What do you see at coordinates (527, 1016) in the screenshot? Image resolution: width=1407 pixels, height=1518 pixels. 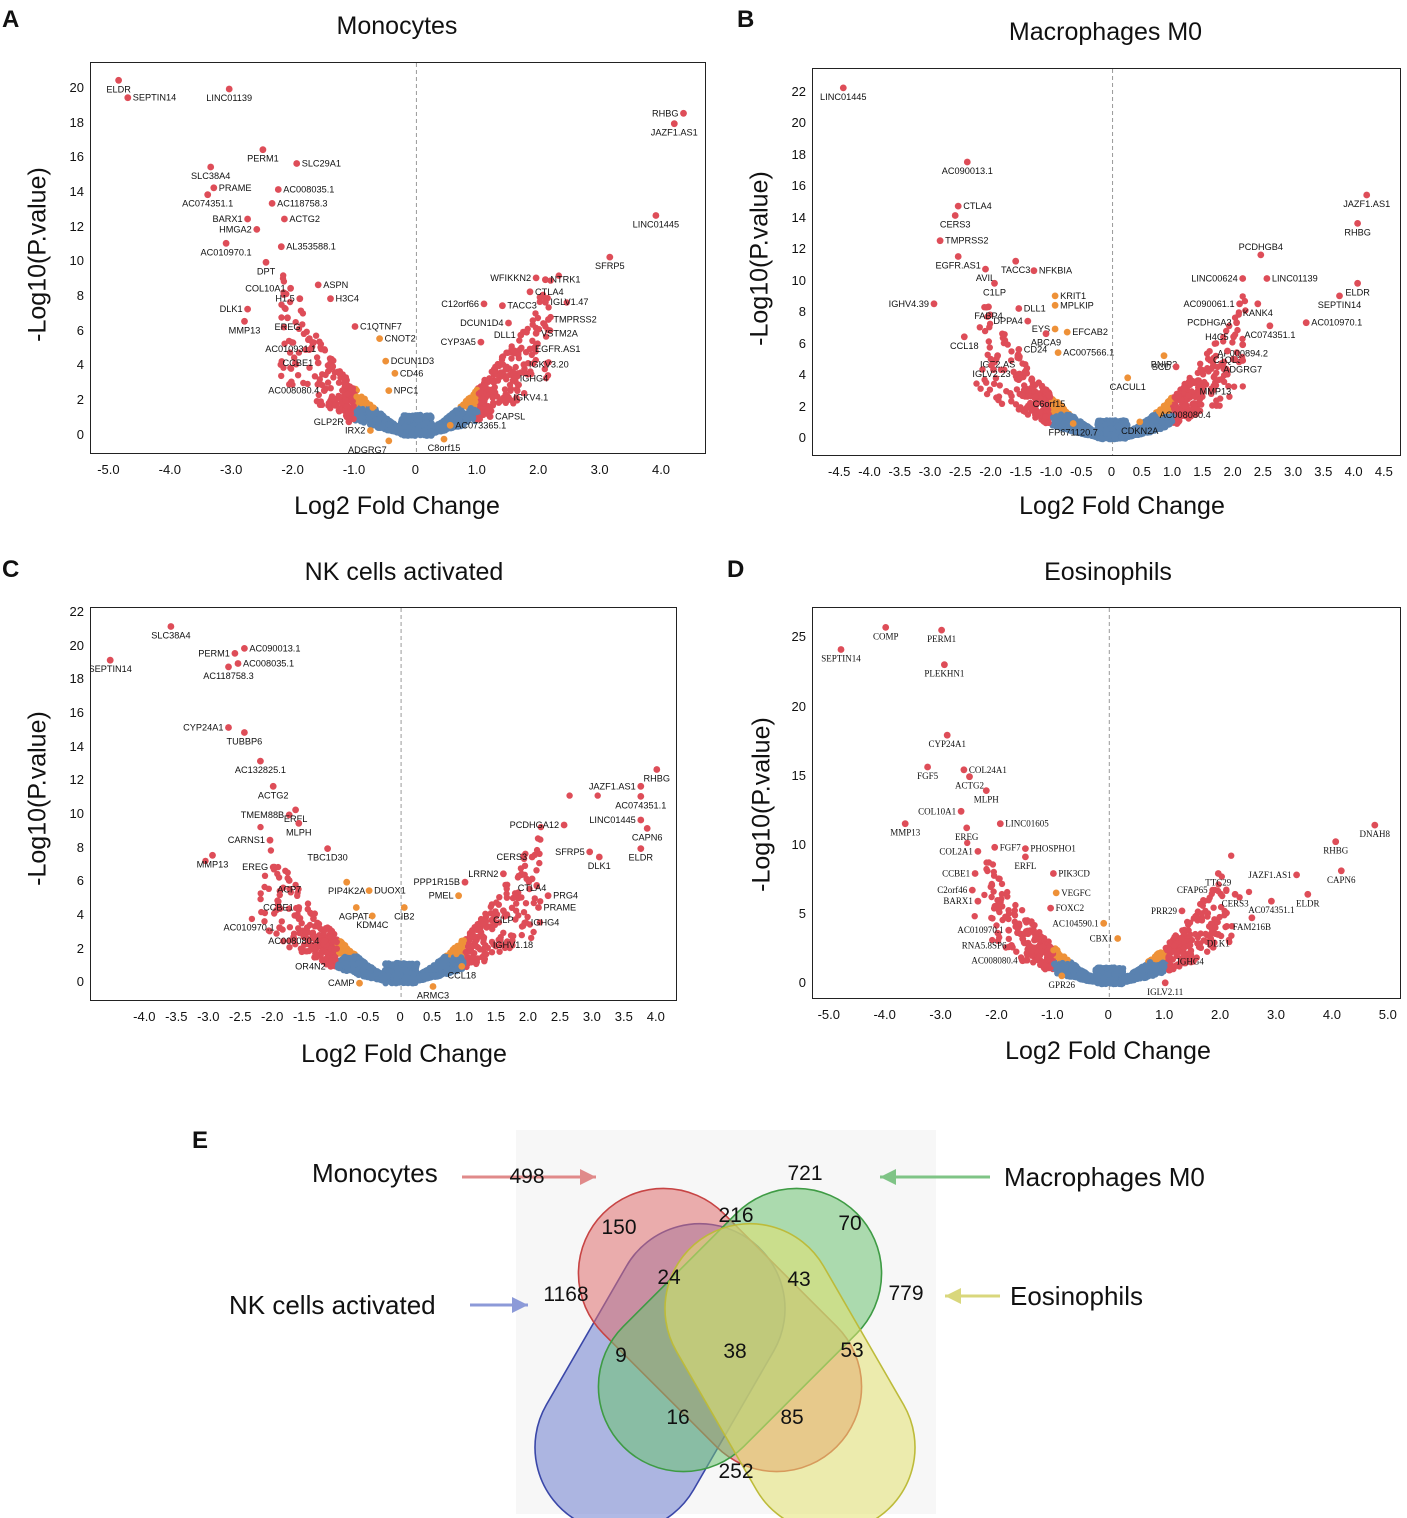 I see `x-tick-label: 2.0` at bounding box center [527, 1016].